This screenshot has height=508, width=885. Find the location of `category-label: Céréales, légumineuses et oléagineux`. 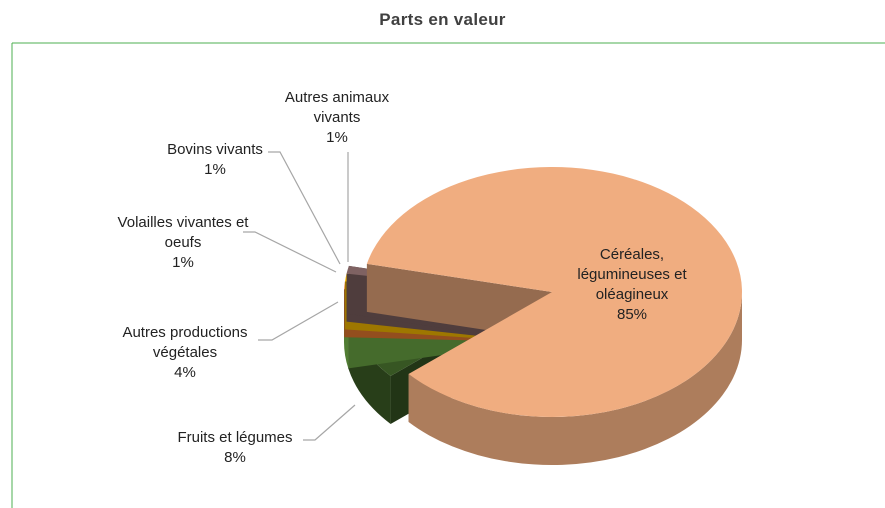

category-label: Céréales, légumineuses et oléagineux is located at coordinates (632, 274).